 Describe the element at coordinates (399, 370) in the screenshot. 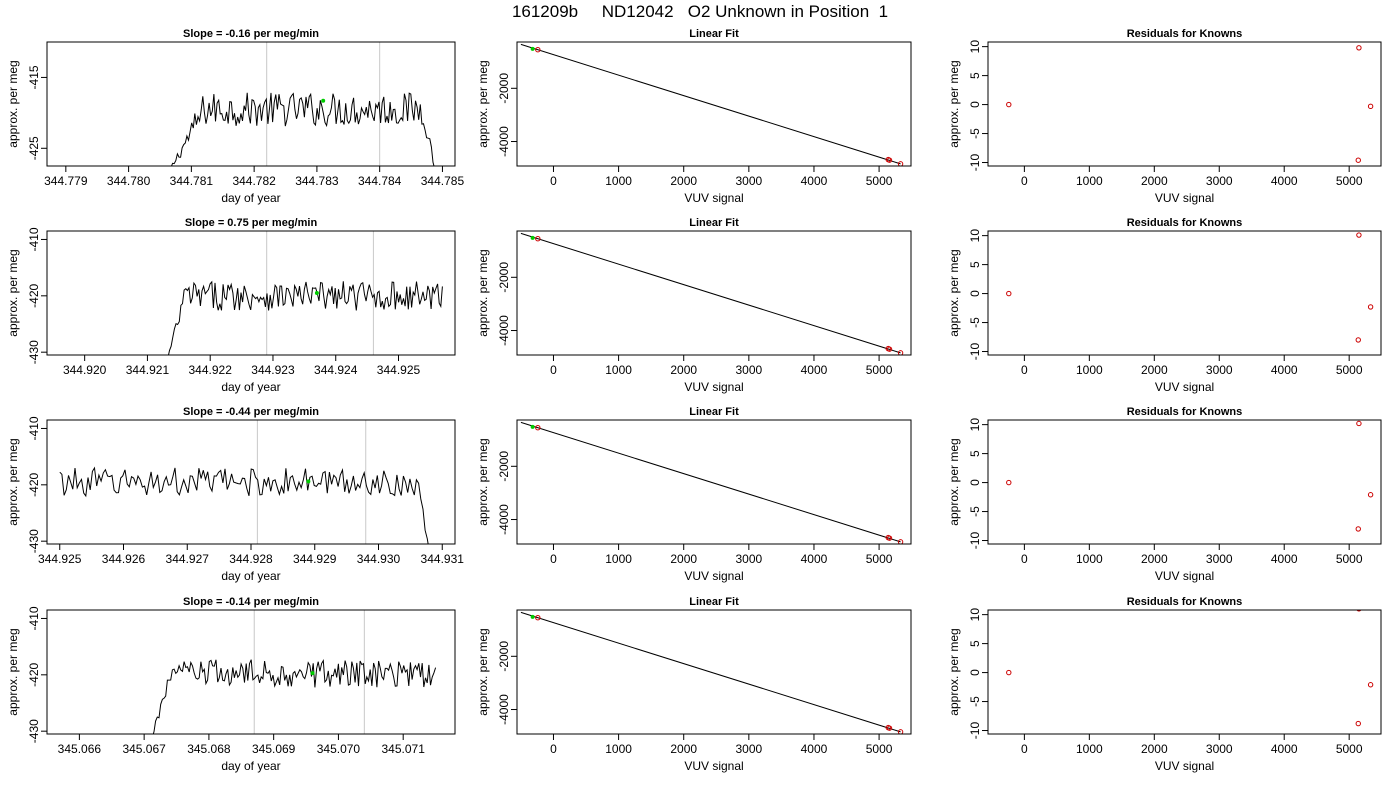

I see `x-tick-label: 344.925` at that location.